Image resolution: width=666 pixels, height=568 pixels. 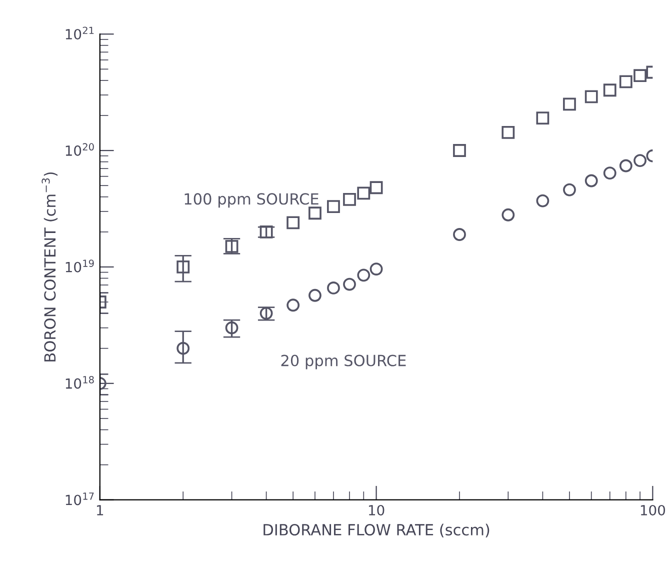 I want to click on y-tick-label: 10$^{17}$, so click(x=80, y=499).